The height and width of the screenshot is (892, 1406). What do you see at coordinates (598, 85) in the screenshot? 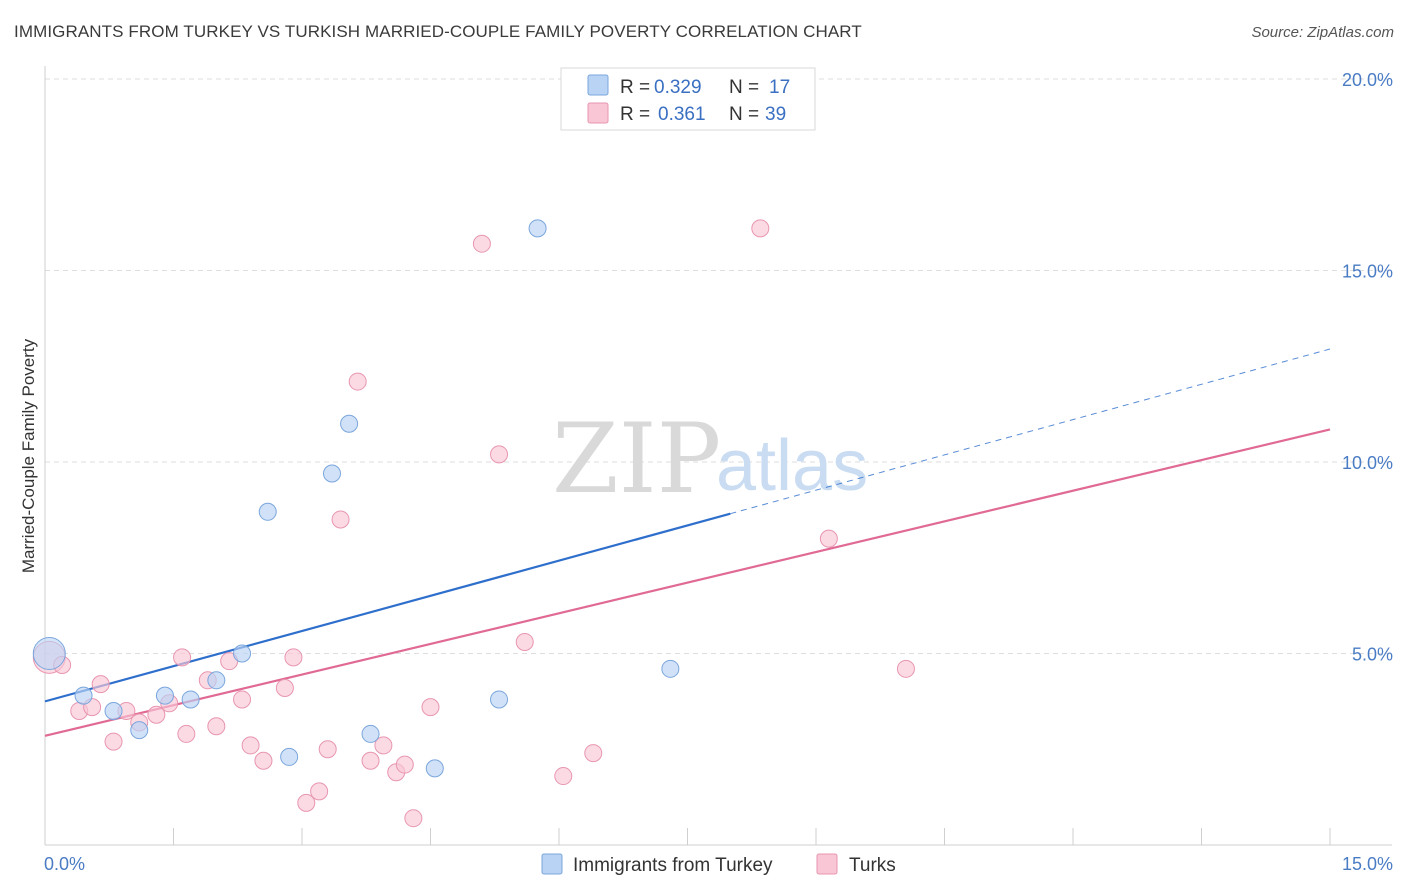
I see `legend-swatch-blue` at bounding box center [598, 85].